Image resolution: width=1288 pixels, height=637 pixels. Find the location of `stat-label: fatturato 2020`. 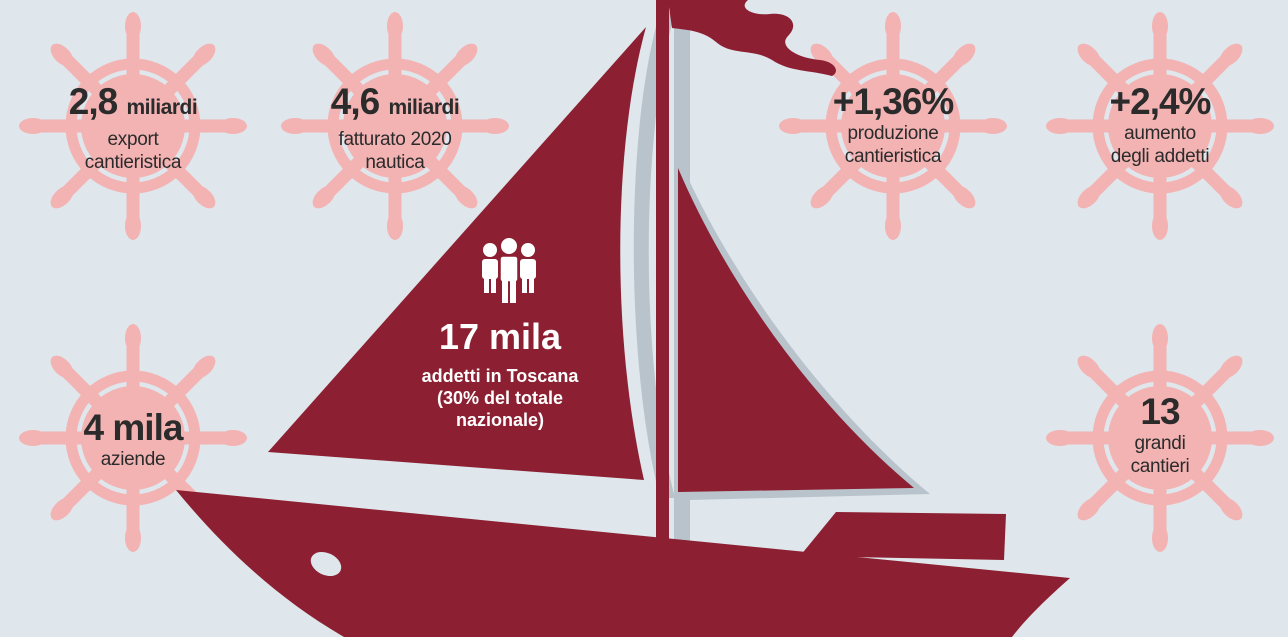

stat-label: fatturato 2020 is located at coordinates (395, 139).